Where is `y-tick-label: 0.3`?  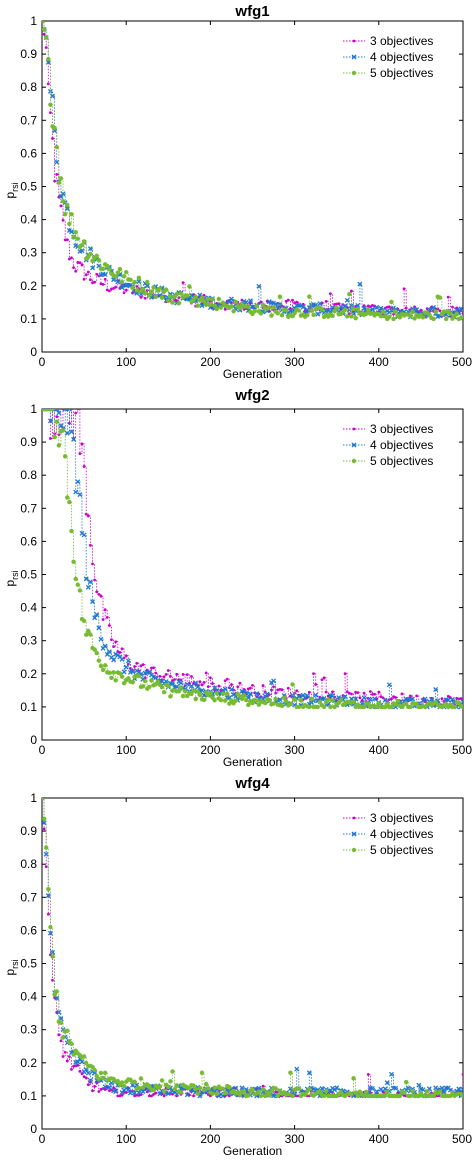
y-tick-label: 0.3 is located at coordinates (28, 1030).